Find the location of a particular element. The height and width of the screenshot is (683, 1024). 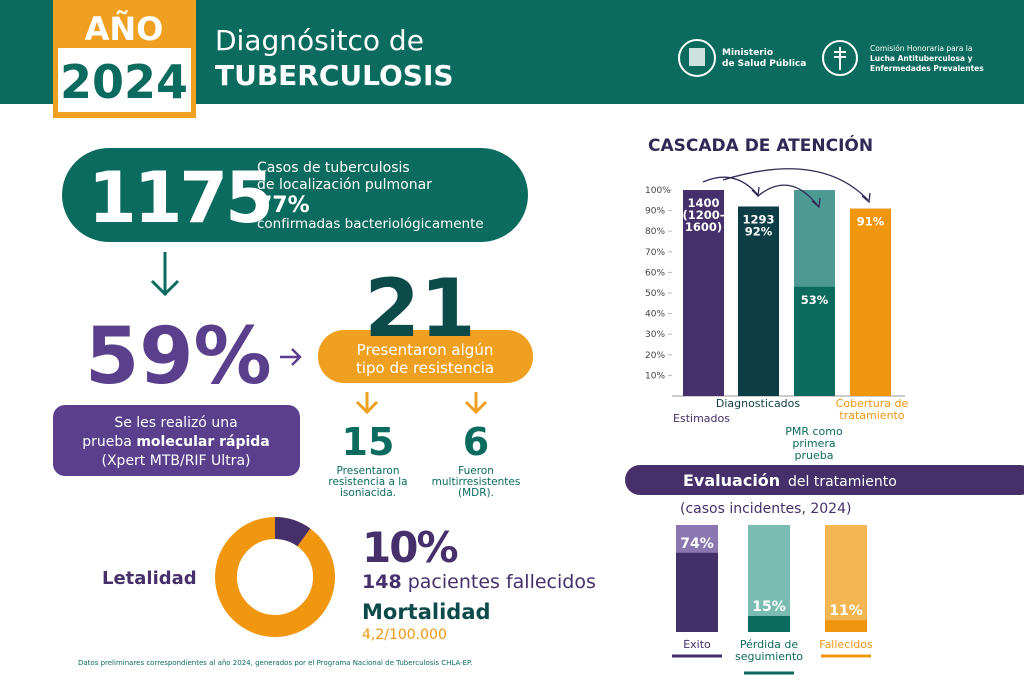

bar-label: 91% is located at coordinates (871, 222).